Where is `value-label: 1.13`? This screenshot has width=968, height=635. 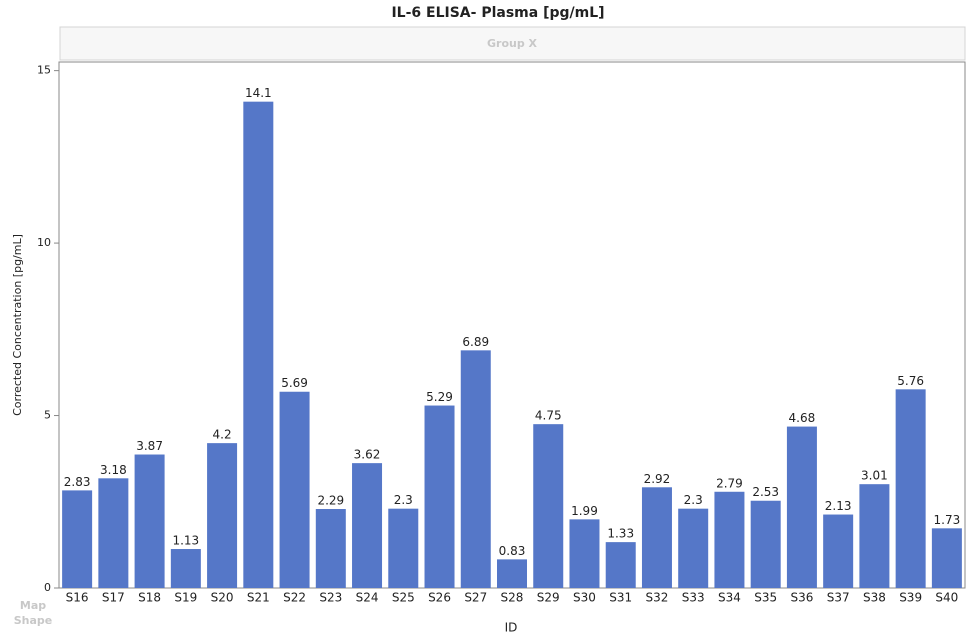 value-label: 1.13 is located at coordinates (185, 541).